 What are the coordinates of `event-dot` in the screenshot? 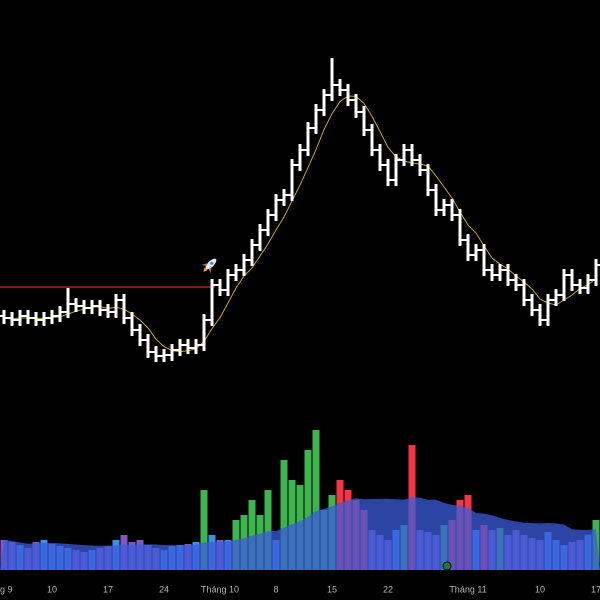 It's located at (447, 566).